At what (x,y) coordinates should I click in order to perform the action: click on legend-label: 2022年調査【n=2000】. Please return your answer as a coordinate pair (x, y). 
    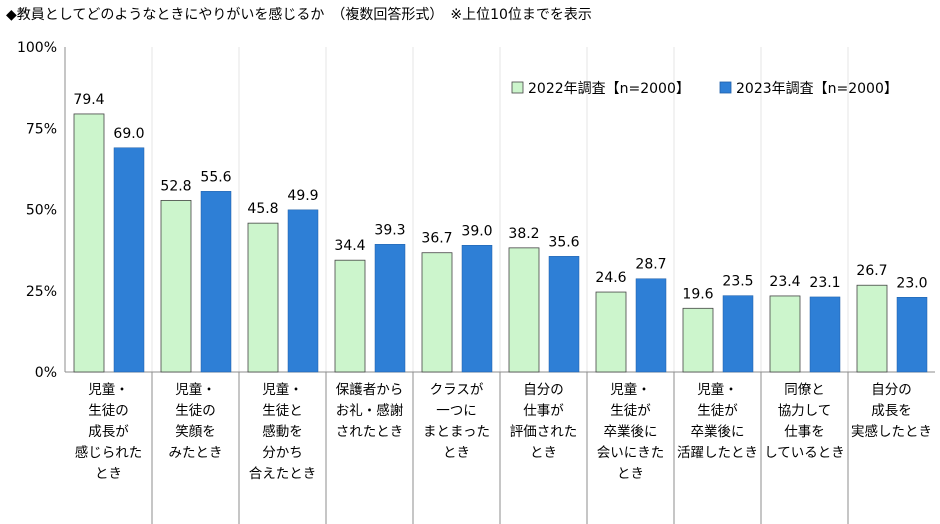
    Looking at the image, I should click on (609, 89).